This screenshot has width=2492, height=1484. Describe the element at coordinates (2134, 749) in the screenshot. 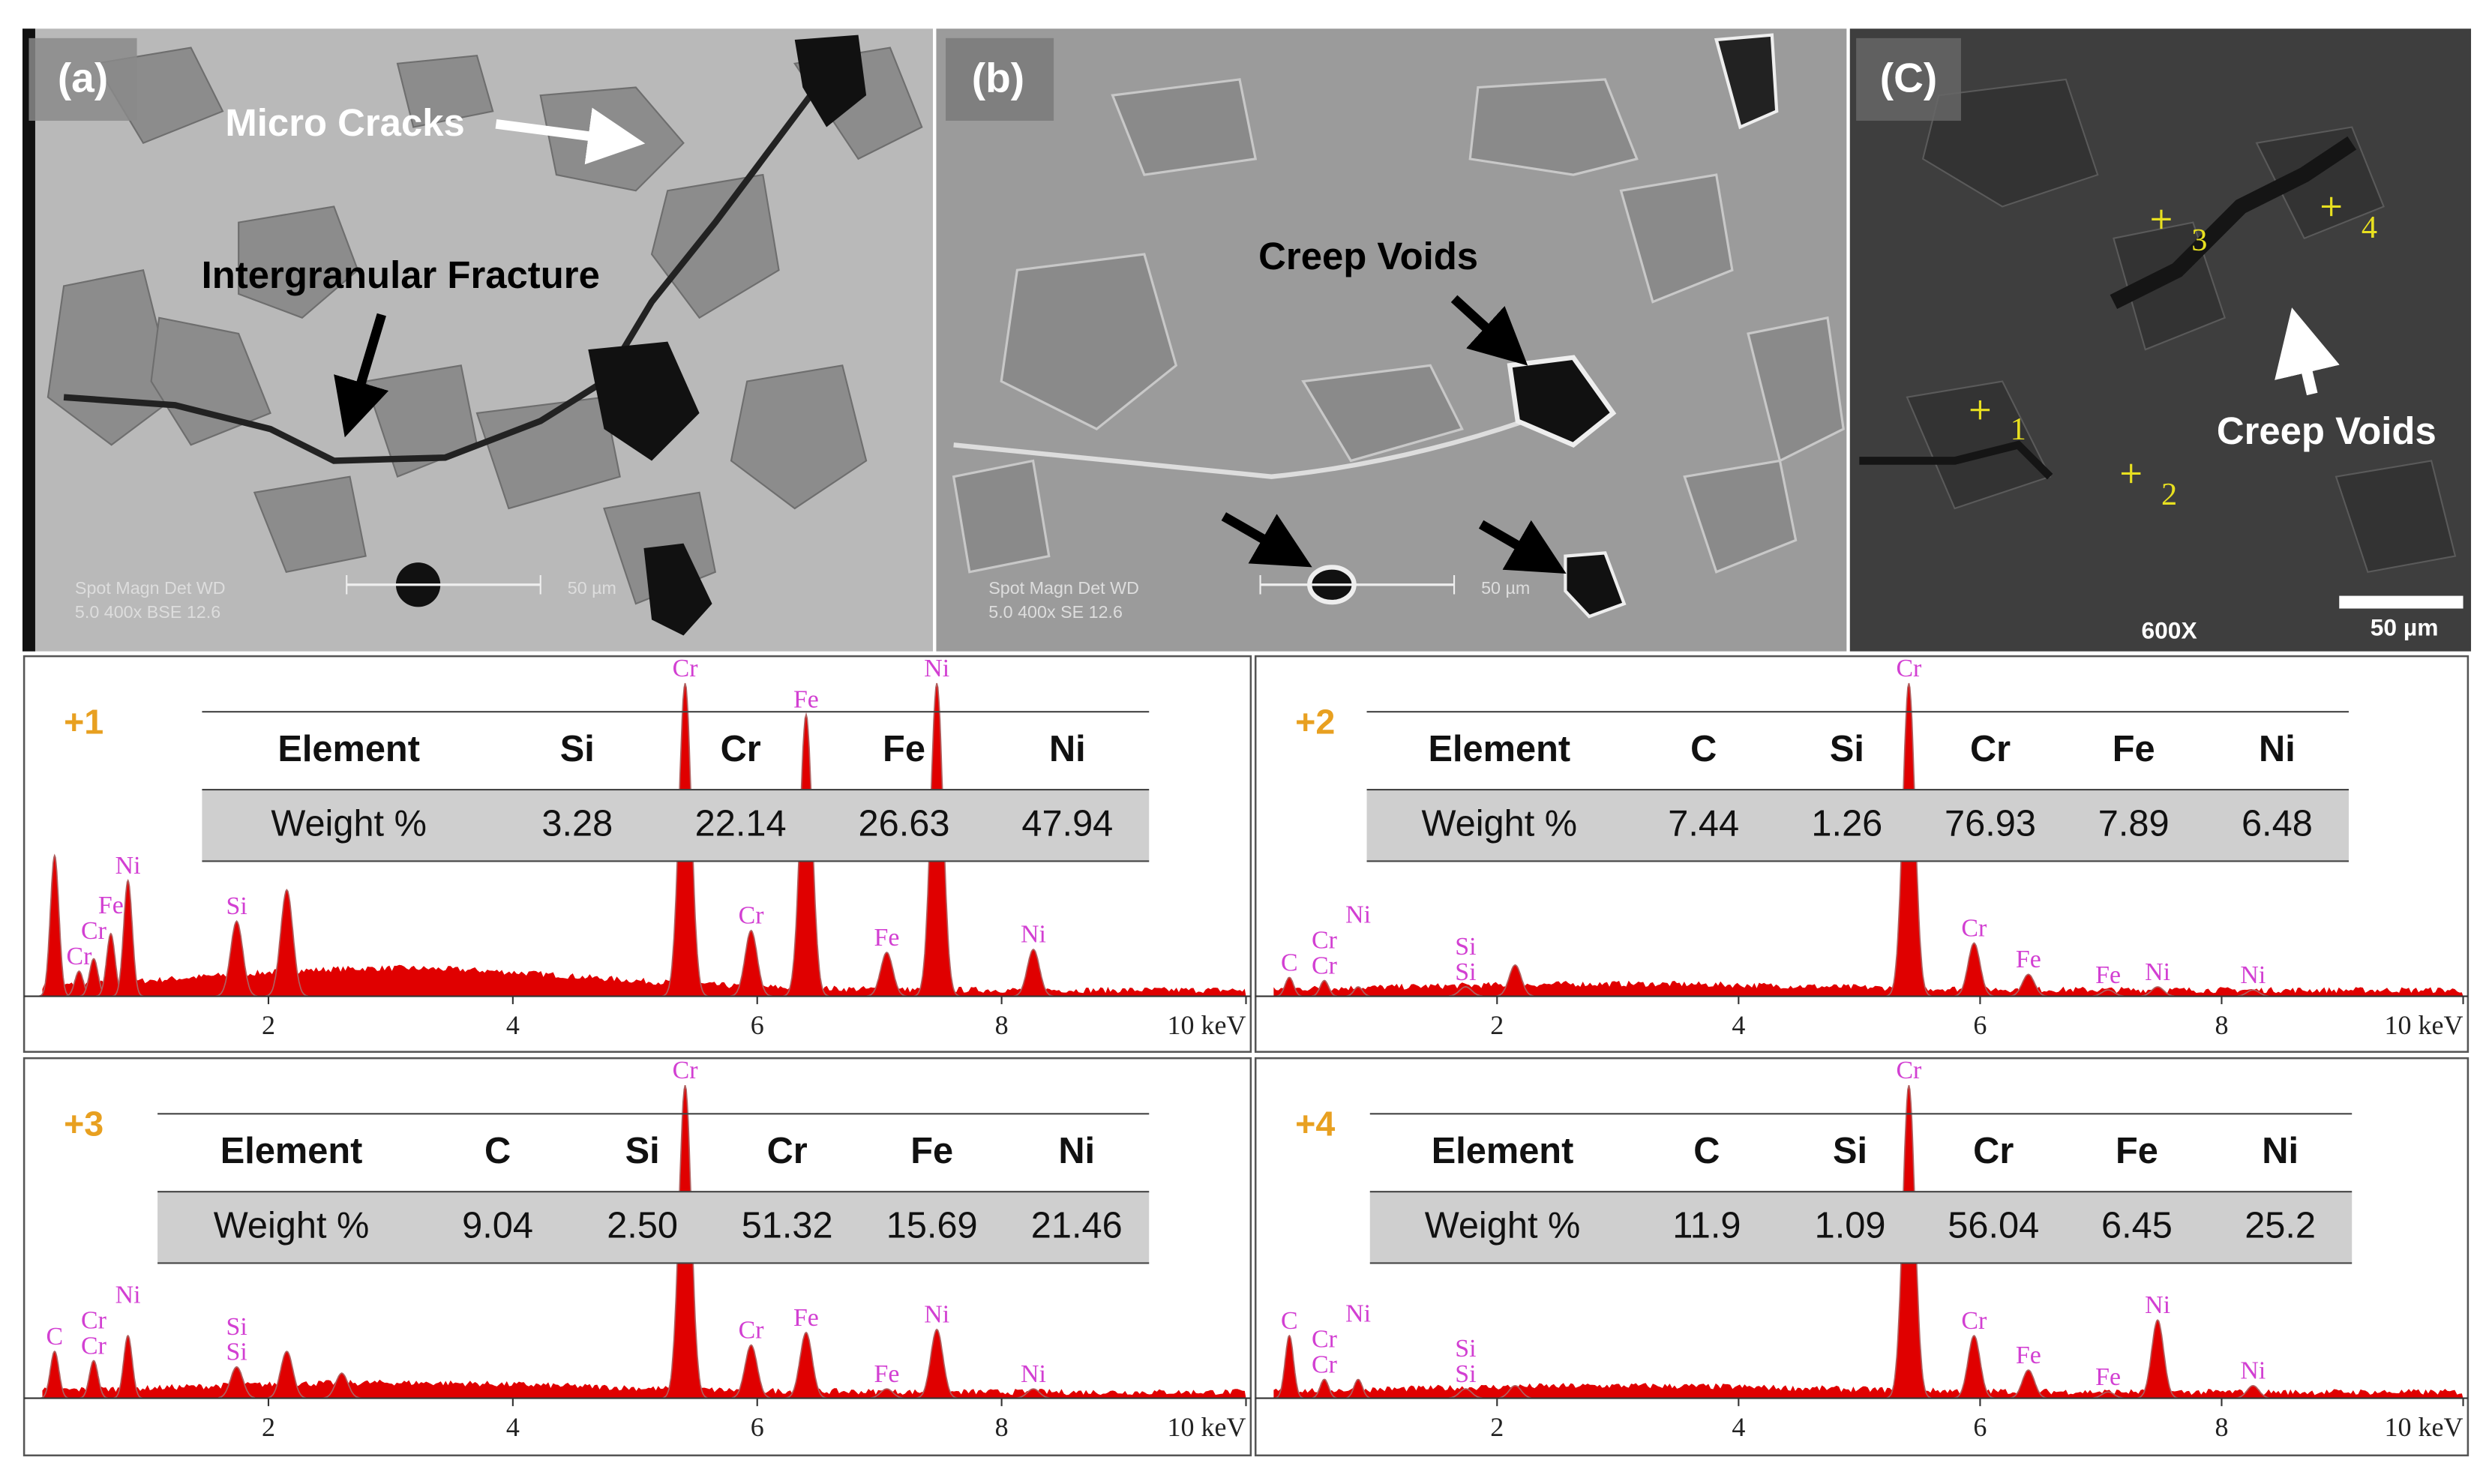

I see `table-header: Fe` at that location.